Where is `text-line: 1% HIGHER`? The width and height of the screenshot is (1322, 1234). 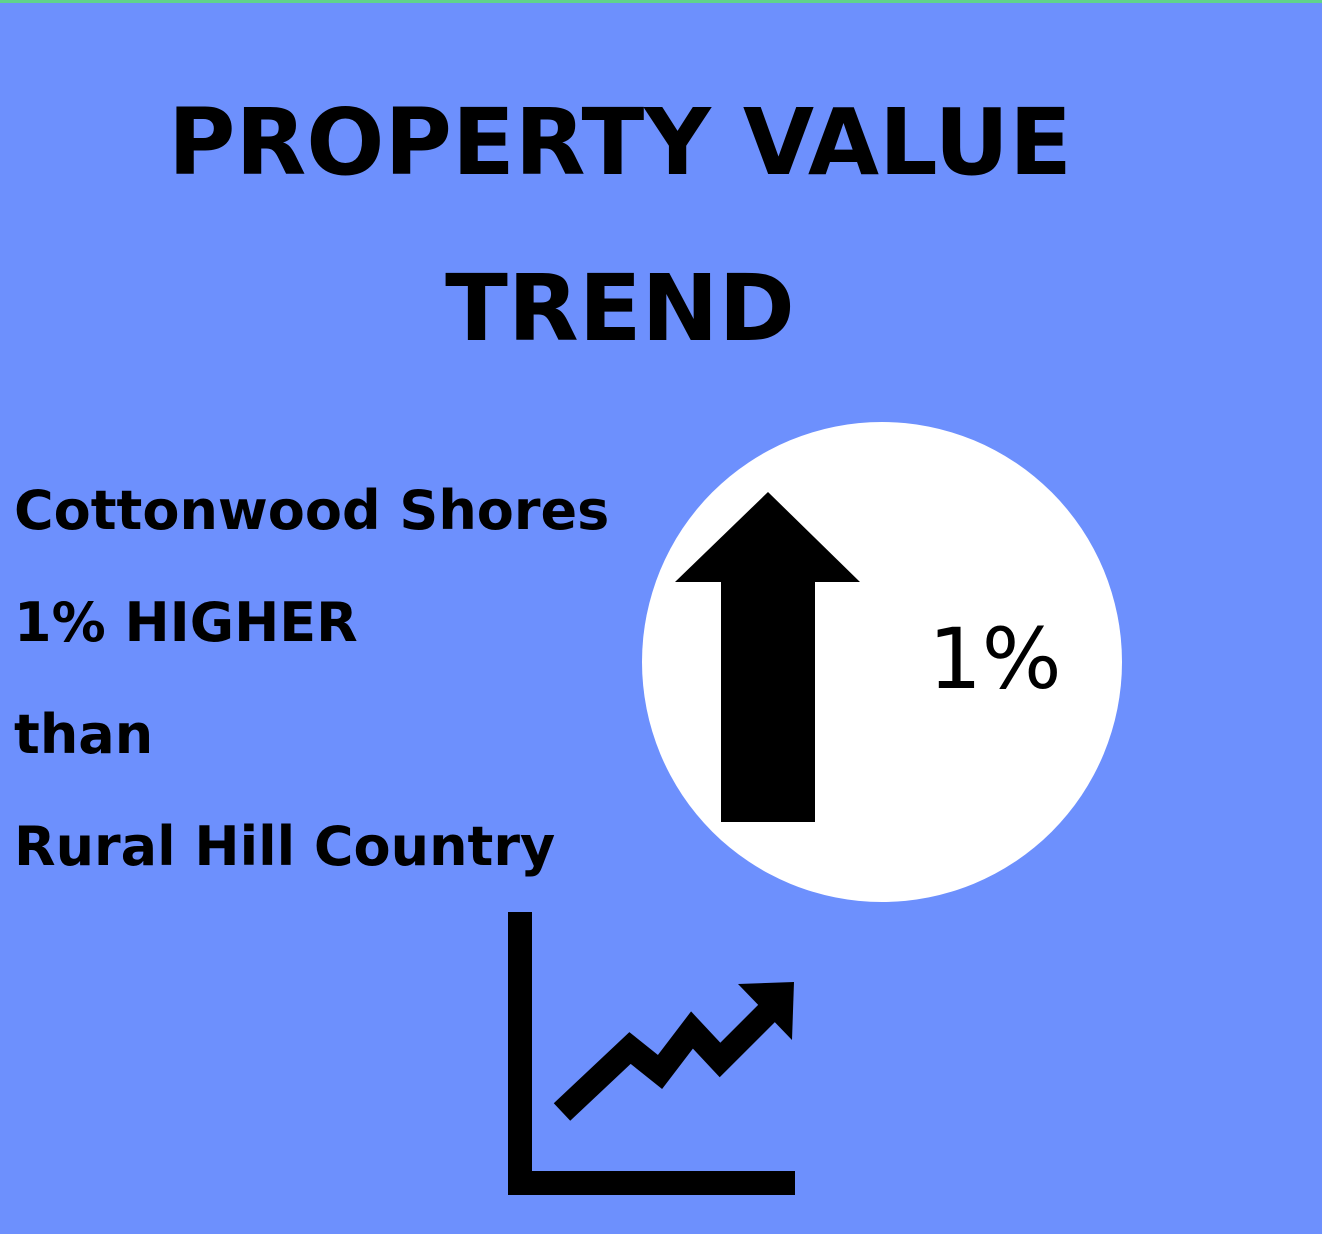
text-line: 1% HIGHER is located at coordinates (186, 622).